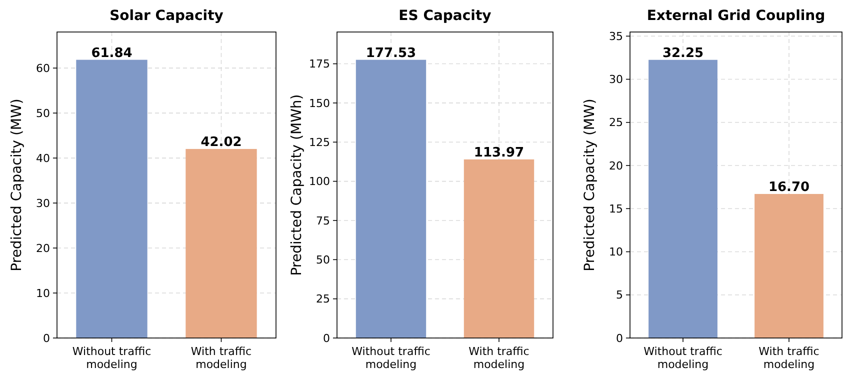  I want to click on data-label: 32.25, so click(683, 53).